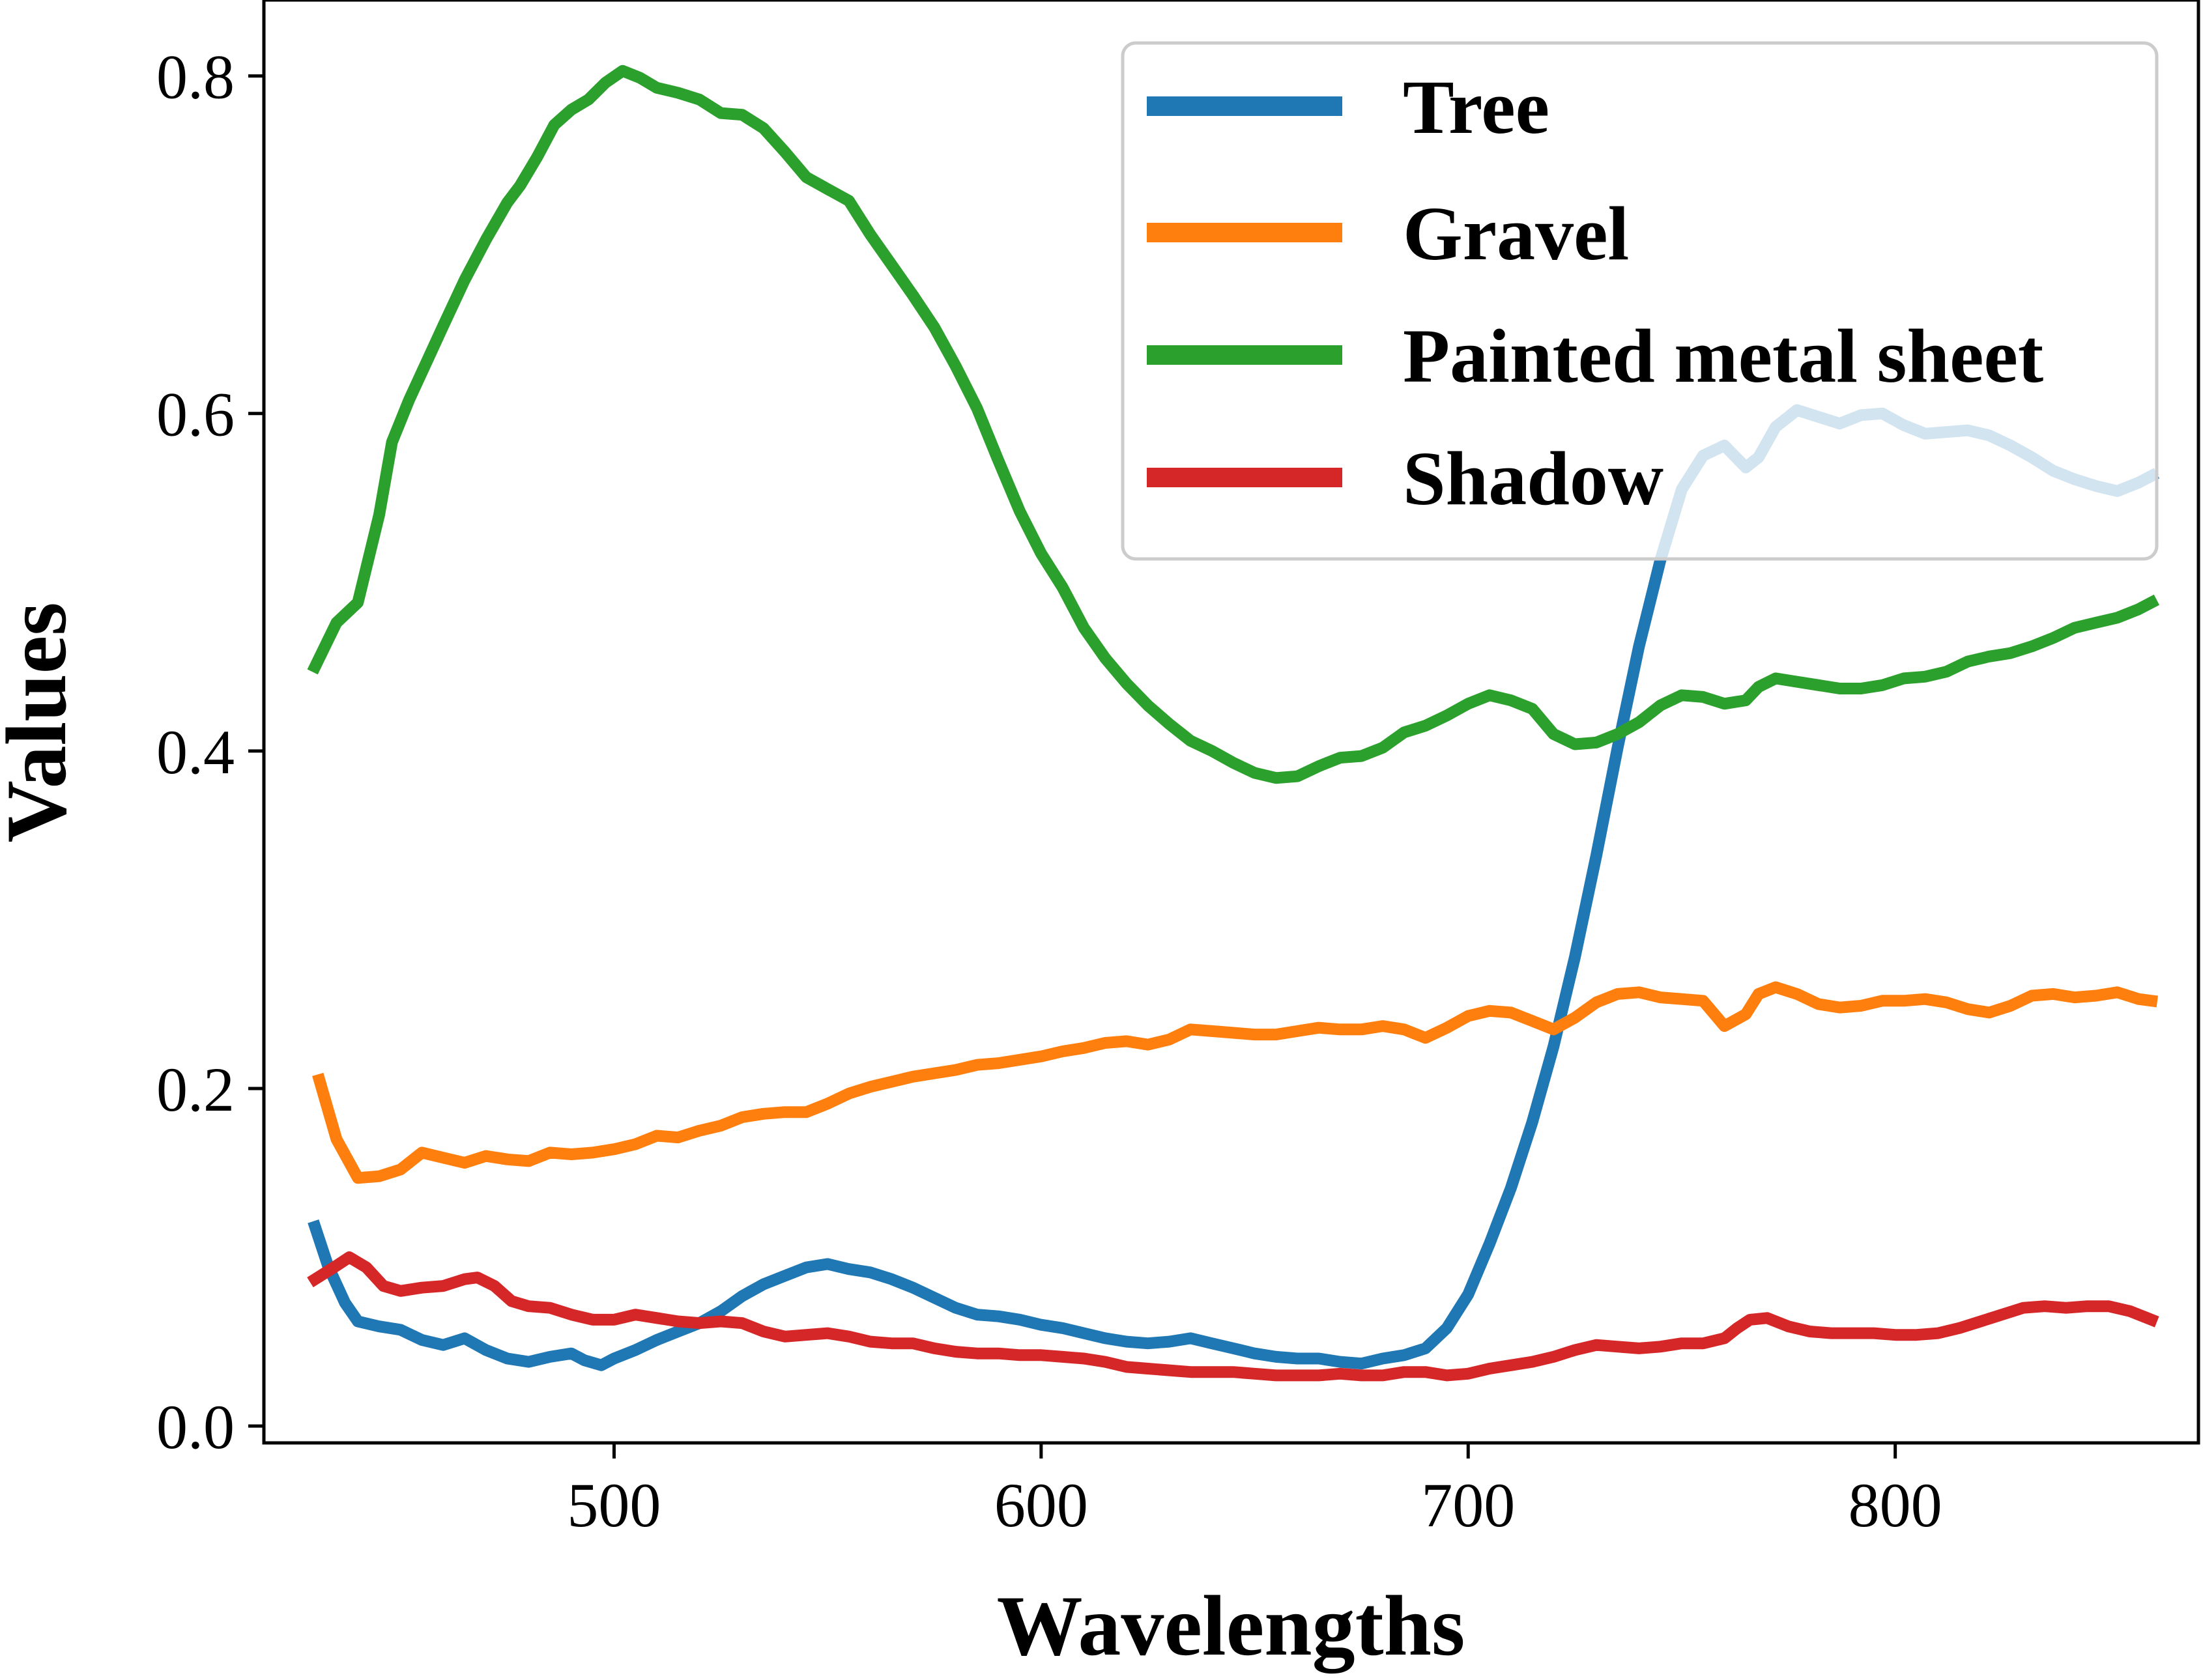 This screenshot has height=1680, width=2203. Describe the element at coordinates (1235, 1082) in the screenshot. I see `series-line-gravel` at that location.